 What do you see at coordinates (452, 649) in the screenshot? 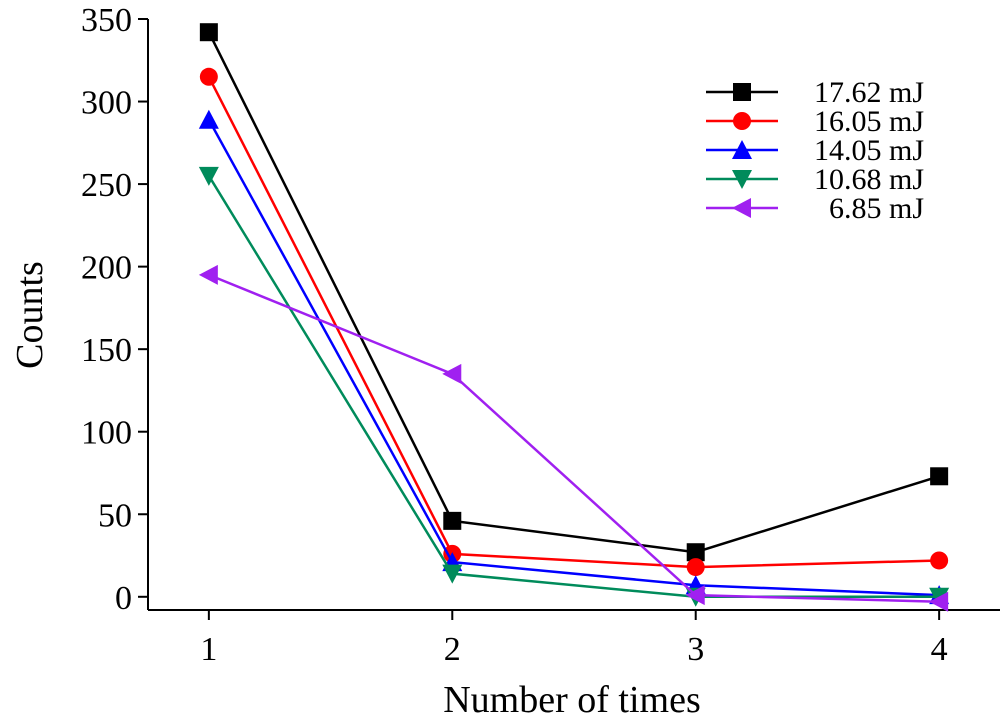
I see `x-tick-label: 2` at bounding box center [452, 649].